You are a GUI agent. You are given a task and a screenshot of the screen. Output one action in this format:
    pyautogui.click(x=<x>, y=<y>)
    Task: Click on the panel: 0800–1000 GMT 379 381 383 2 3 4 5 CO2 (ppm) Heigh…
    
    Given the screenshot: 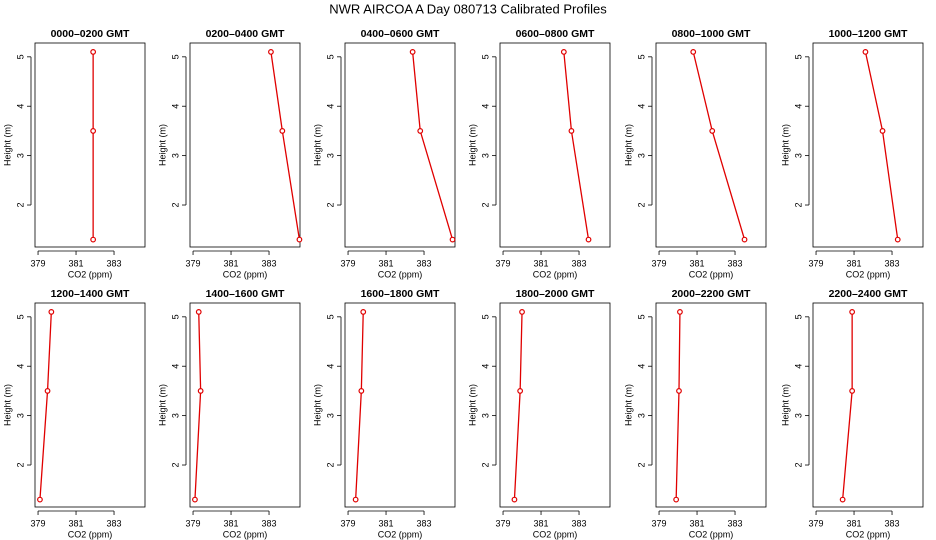 What is the action you would take?
    pyautogui.click(x=695, y=153)
    